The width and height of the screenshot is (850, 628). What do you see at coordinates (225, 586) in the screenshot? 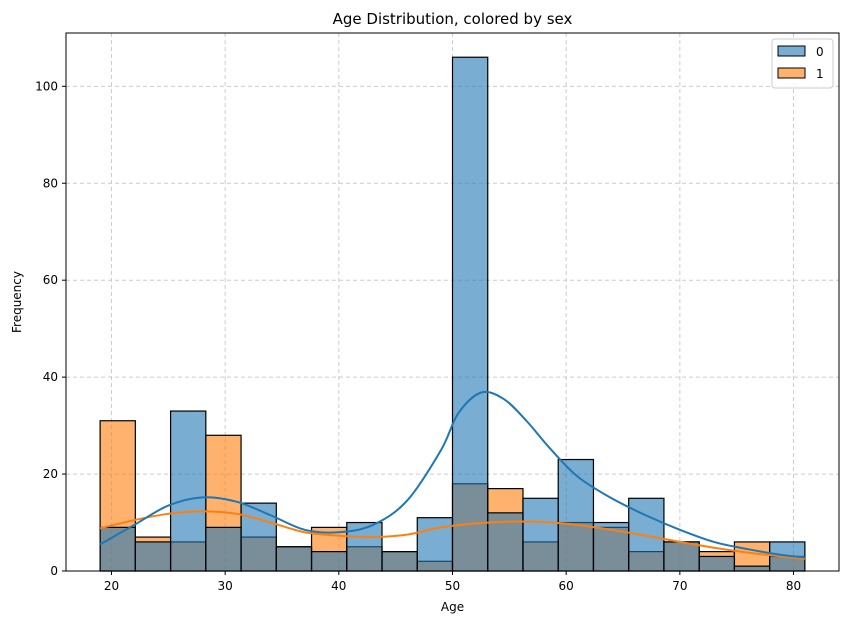
I see `x-tick-label: 30` at bounding box center [225, 586].